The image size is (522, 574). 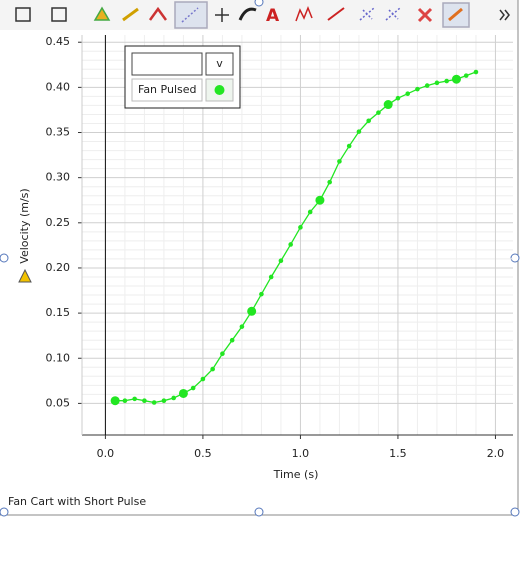 I want to click on y-tick-label: 0.45, so click(x=58, y=41).